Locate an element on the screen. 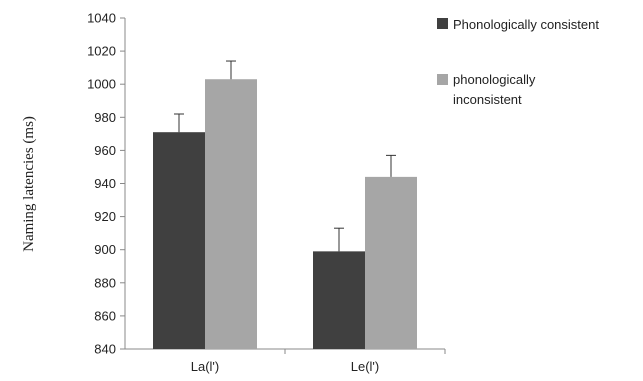 The image size is (643, 381). legend-label-inconsistent-line1: phonologically is located at coordinates (494, 79).